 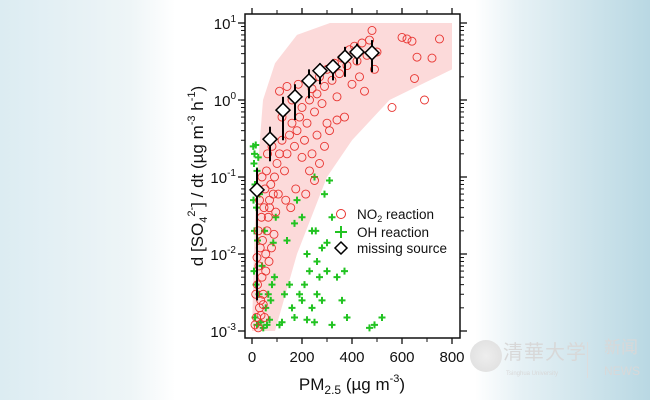 I want to click on missing-source-series, so click(x=314, y=170).